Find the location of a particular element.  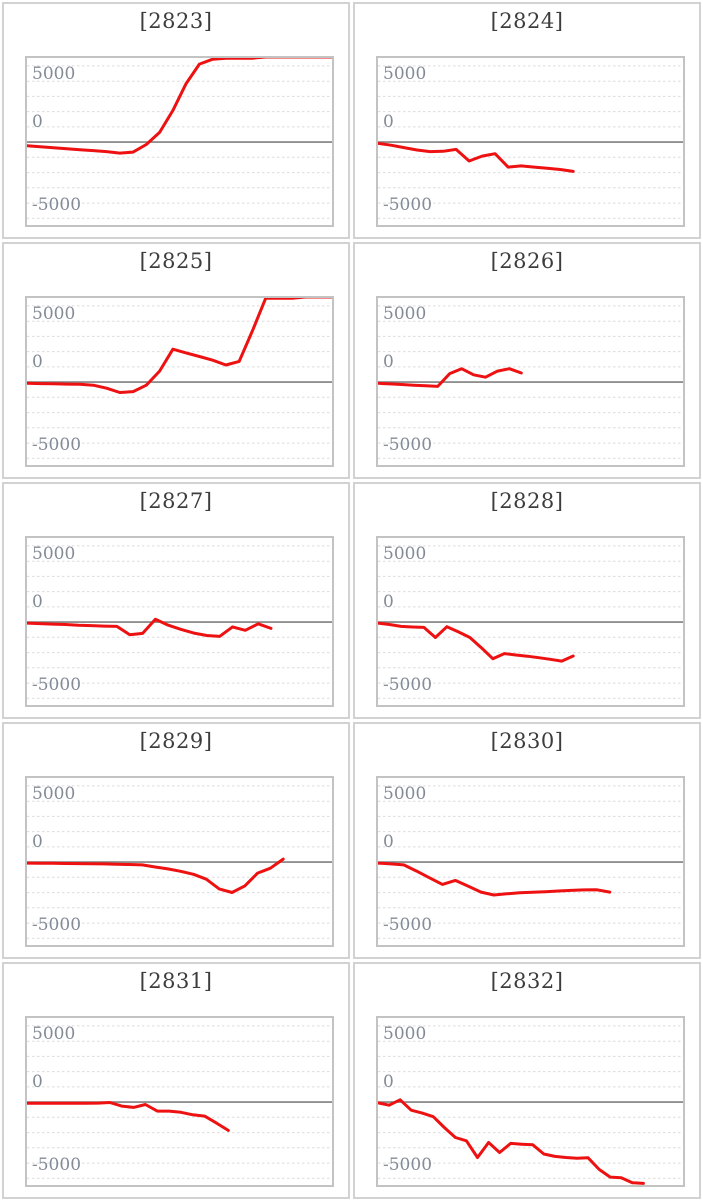

chart-title: [2823] is located at coordinates (176, 21).